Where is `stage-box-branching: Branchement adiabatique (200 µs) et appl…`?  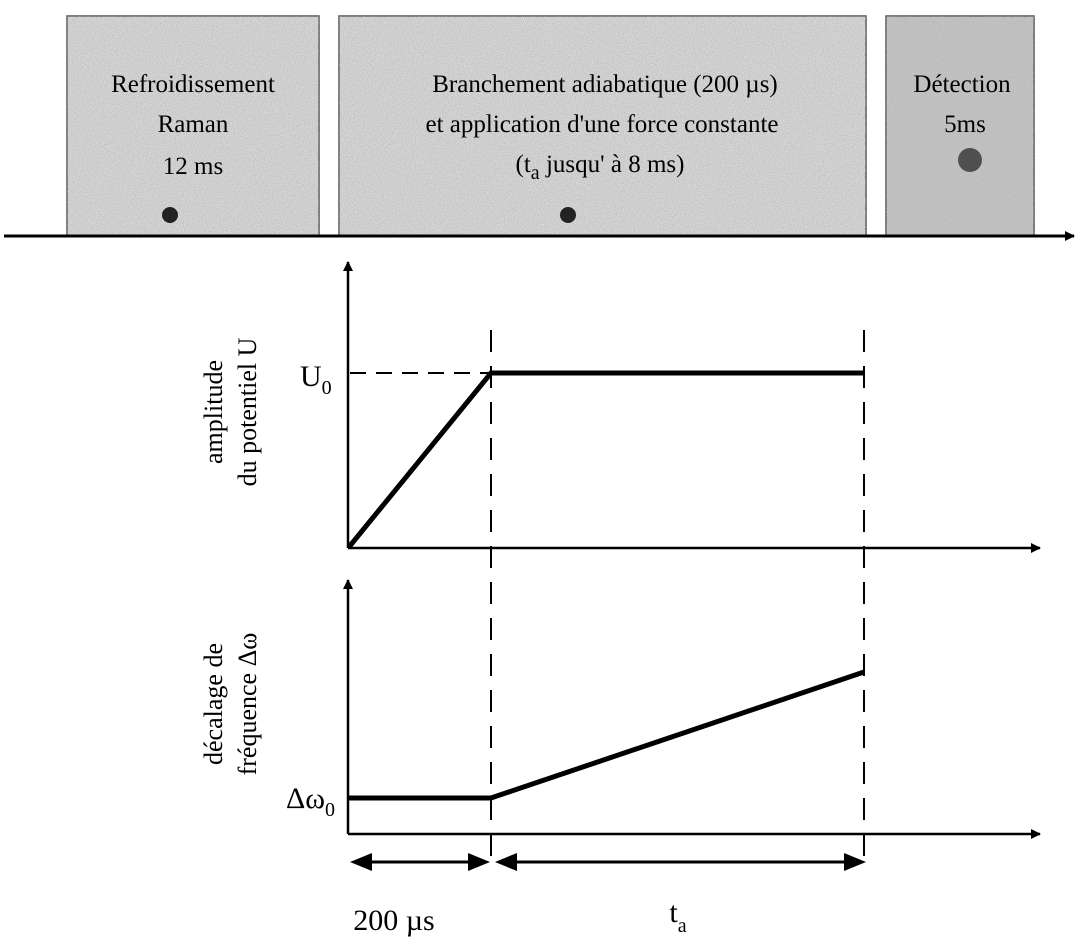
stage-box-branching: Branchement adiabatique (200 µs) et appl… is located at coordinates (602, 126).